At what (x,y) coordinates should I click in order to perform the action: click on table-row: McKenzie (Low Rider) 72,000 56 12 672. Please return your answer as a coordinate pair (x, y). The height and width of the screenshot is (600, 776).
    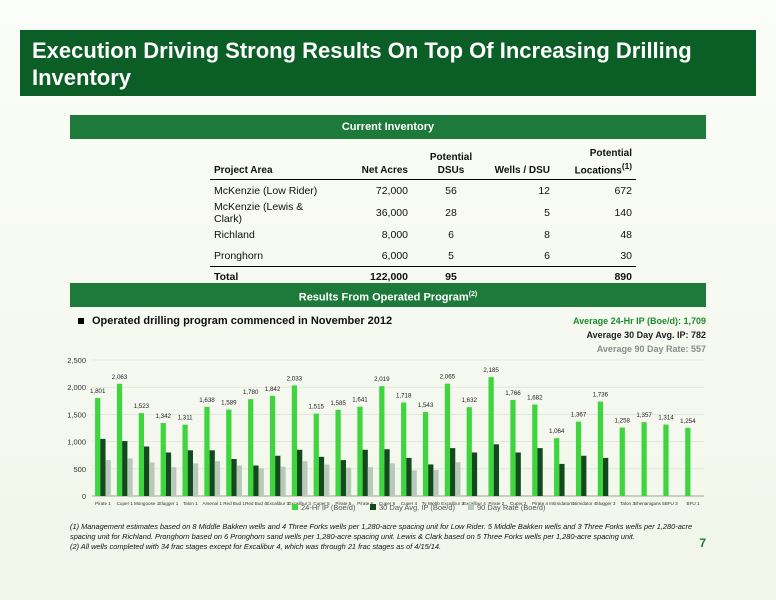
    Looking at the image, I should click on (423, 190).